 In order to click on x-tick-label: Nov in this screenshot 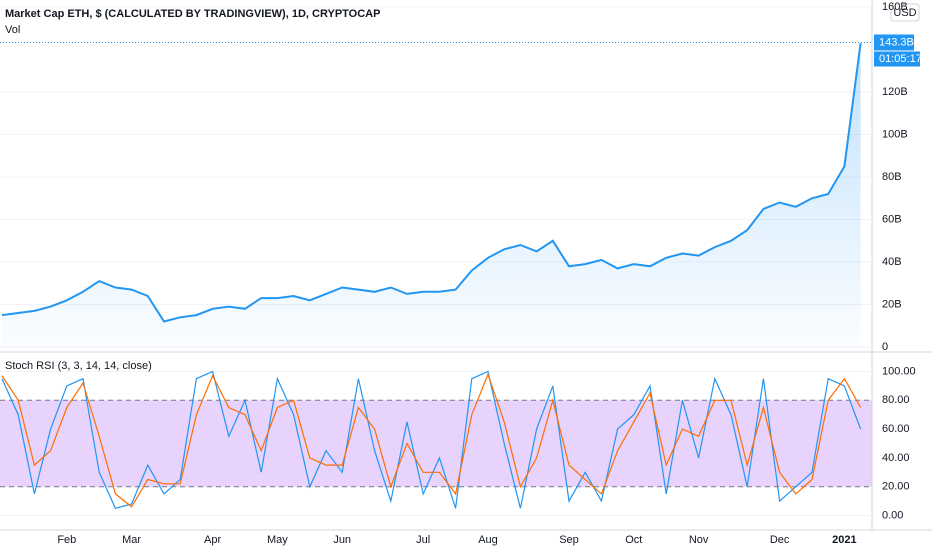, I will do `click(699, 540)`.